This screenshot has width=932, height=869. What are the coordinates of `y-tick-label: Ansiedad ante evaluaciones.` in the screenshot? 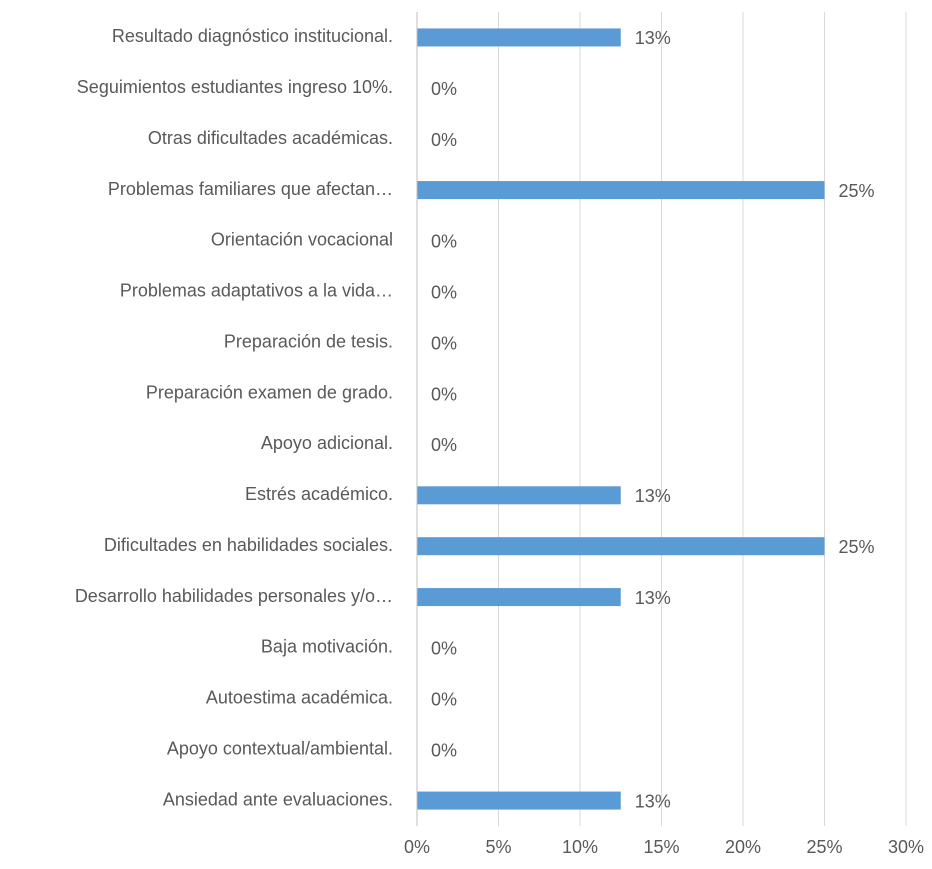 It's located at (278, 799).